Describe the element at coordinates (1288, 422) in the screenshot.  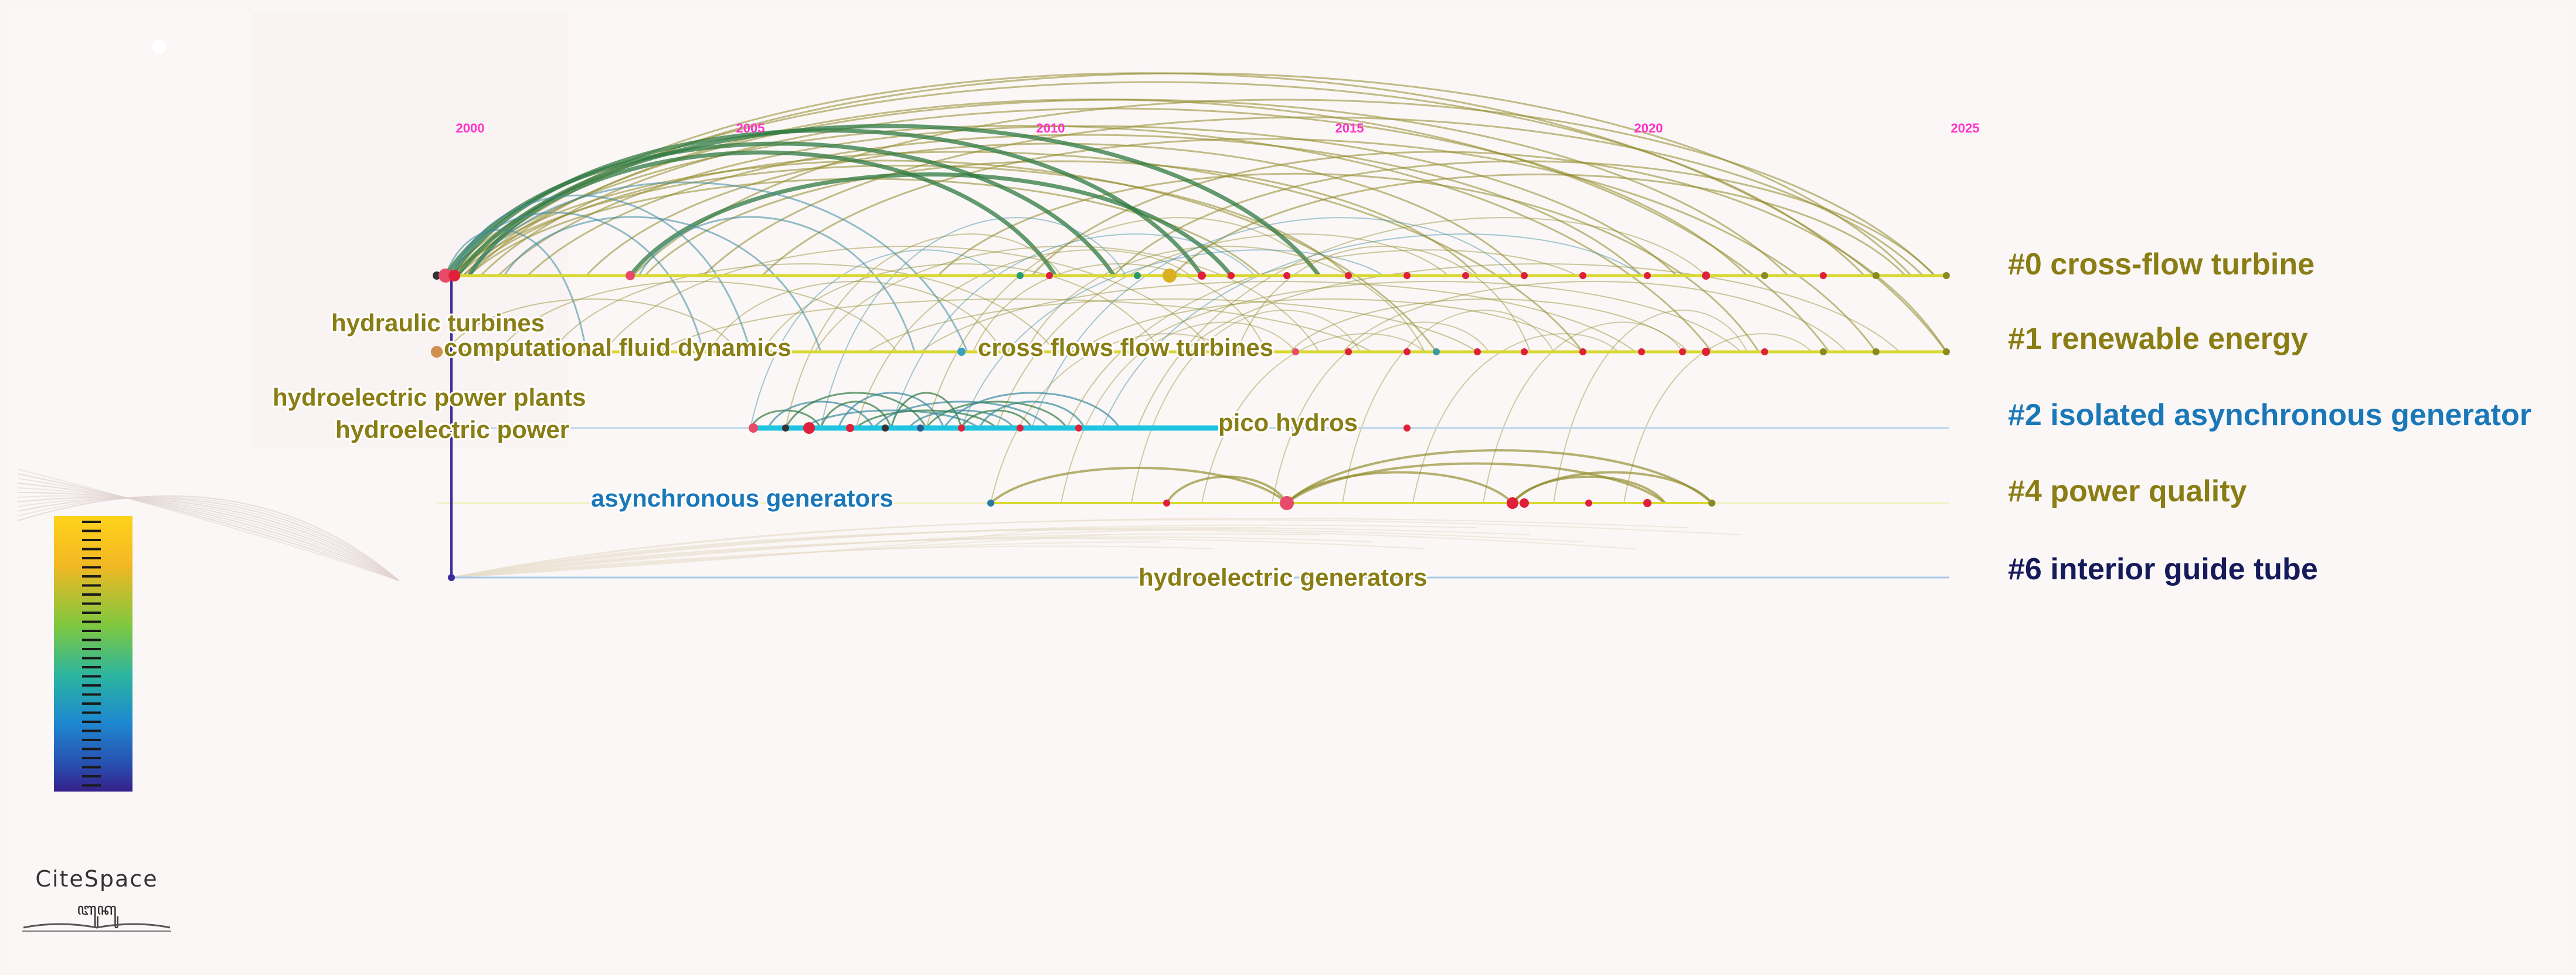
I see `keyword-pico-hydros: pico hydros` at that location.